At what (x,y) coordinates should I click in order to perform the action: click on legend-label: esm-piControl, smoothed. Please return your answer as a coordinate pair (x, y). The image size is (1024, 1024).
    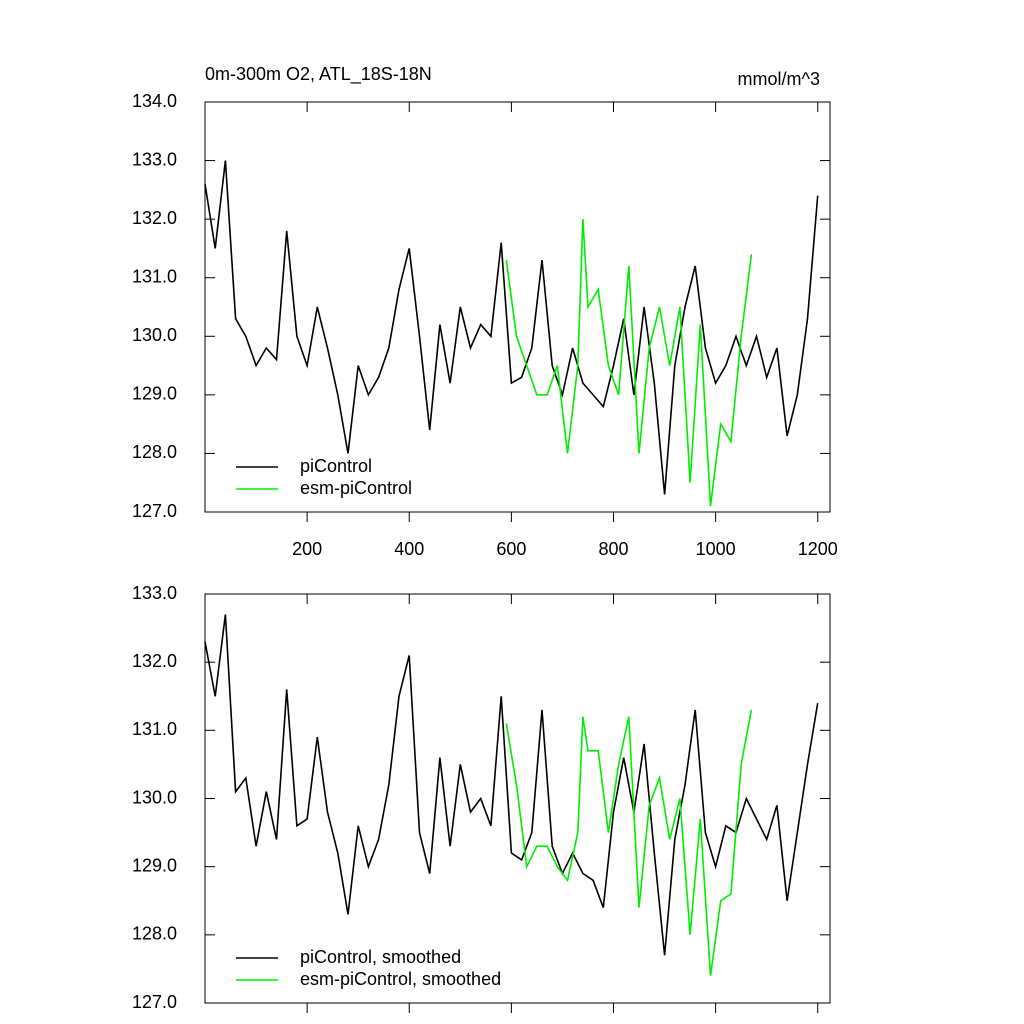
    Looking at the image, I should click on (400, 979).